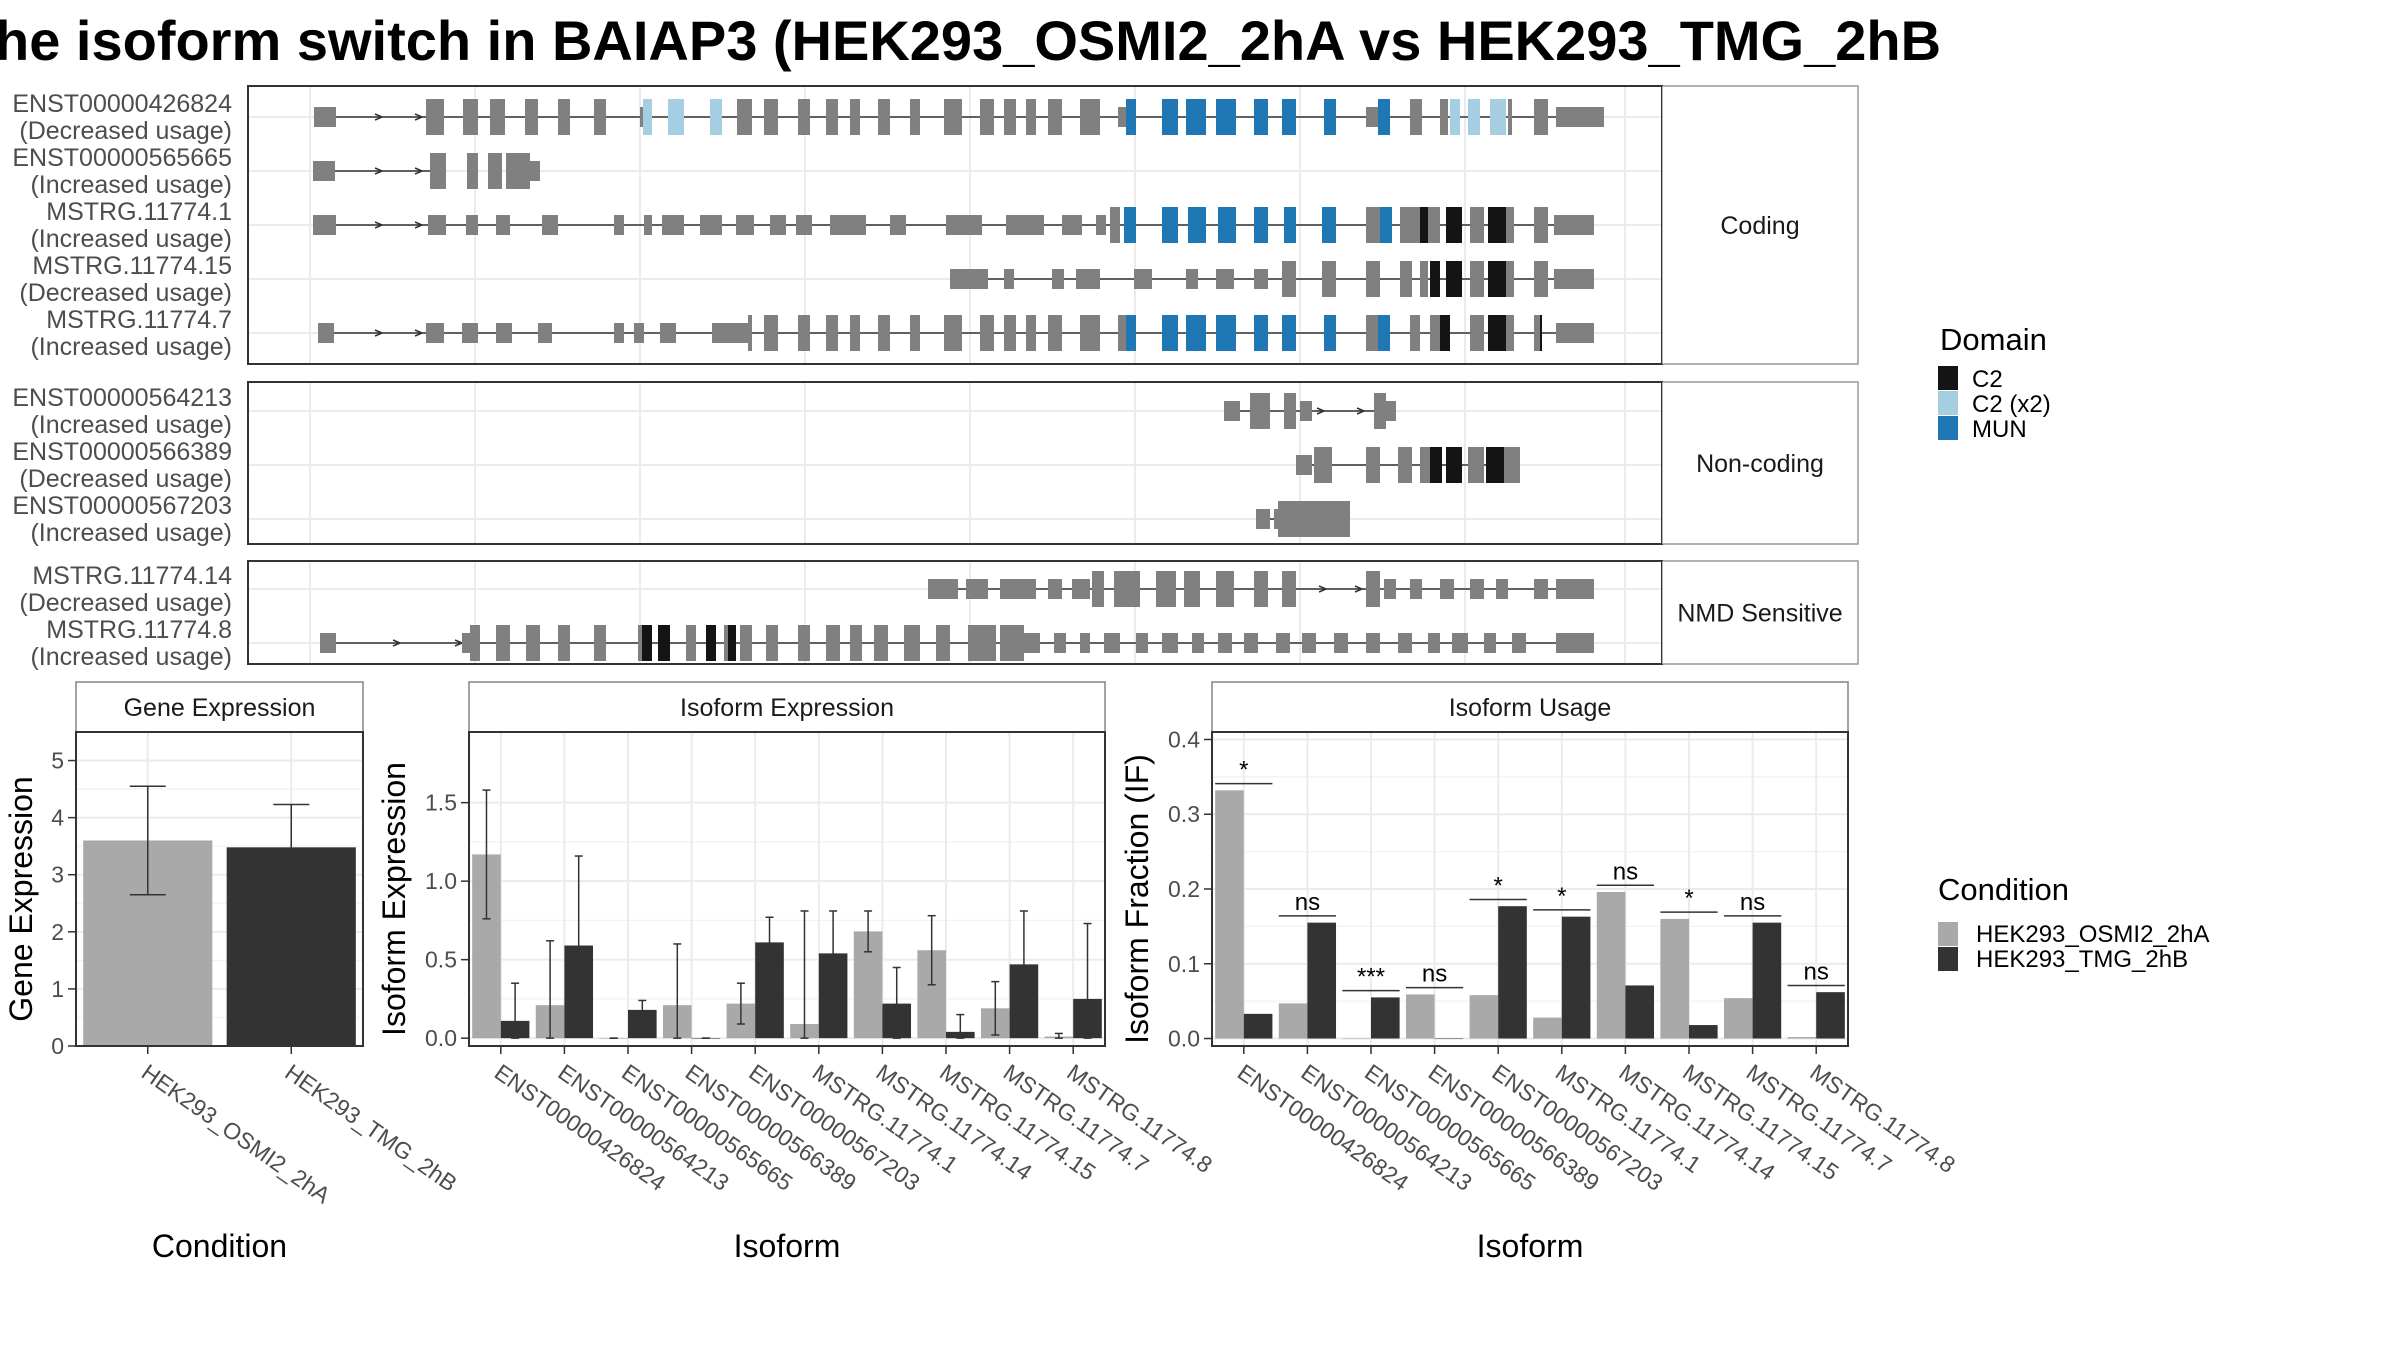 This screenshot has width=2400, height=1355. Describe the element at coordinates (122, 104) in the screenshot. I see `transcript-id-label: ENST00000426824` at that location.